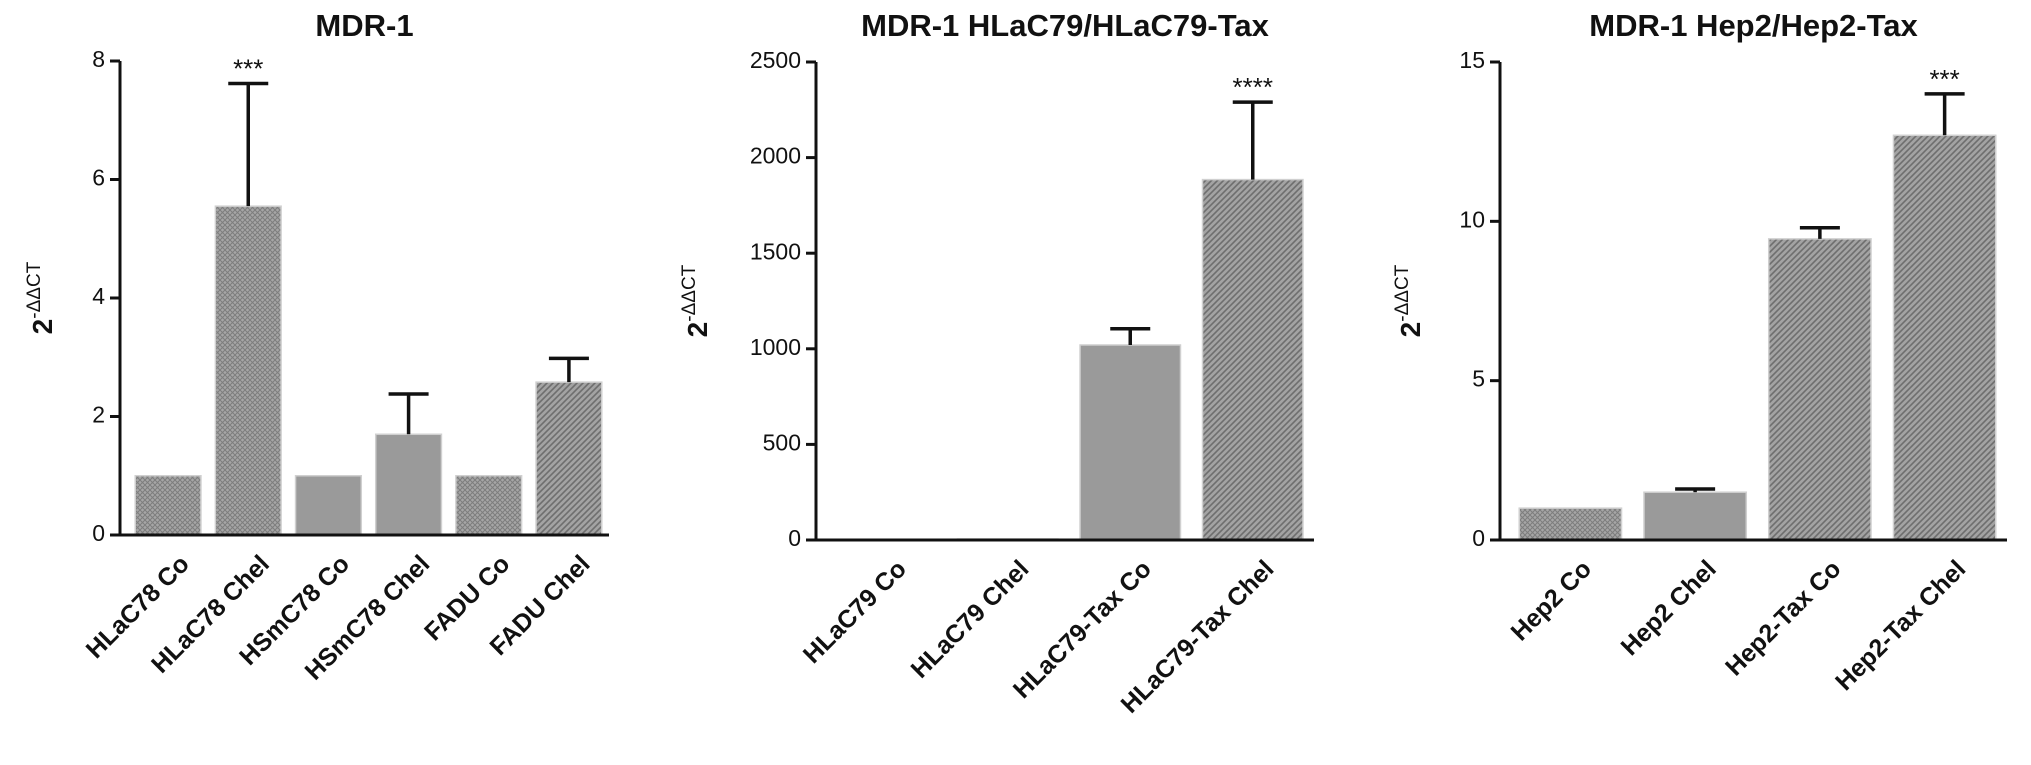 The height and width of the screenshot is (765, 2031). I want to click on y-tick-label: 1000, so click(775, 347).